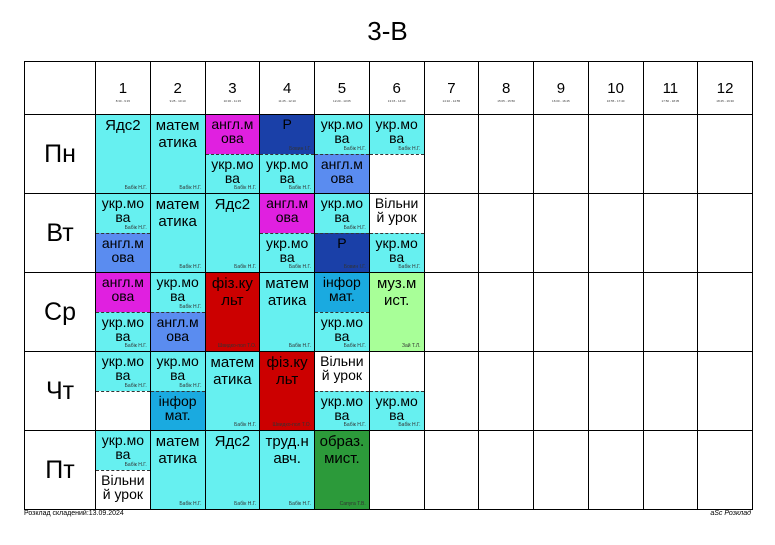 The width and height of the screenshot is (775, 545). I want to click on timetable-cell: укр.мо ва Бабік Н.Г. інфор мат., so click(177, 391).